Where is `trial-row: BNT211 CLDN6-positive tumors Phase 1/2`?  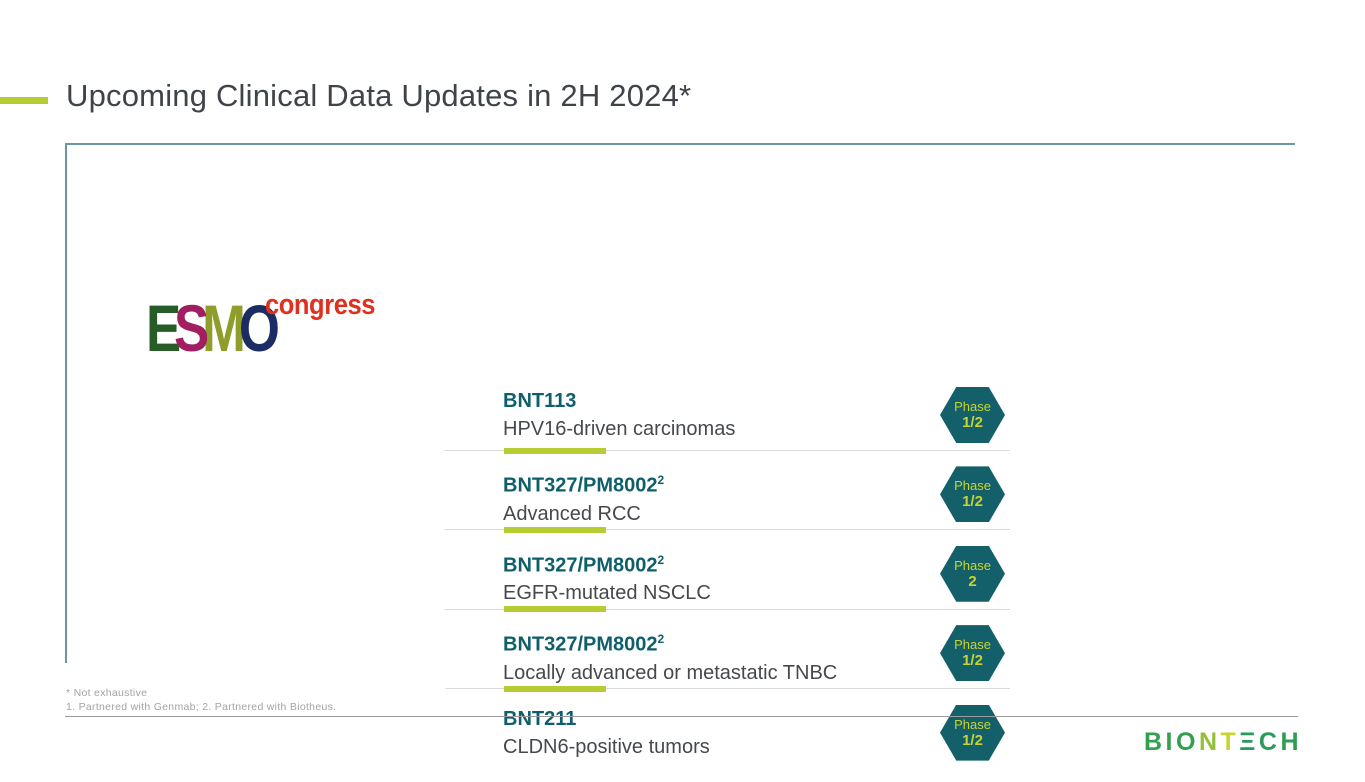 trial-row: BNT211 CLDN6-positive tumors Phase 1/2 is located at coordinates (727, 742).